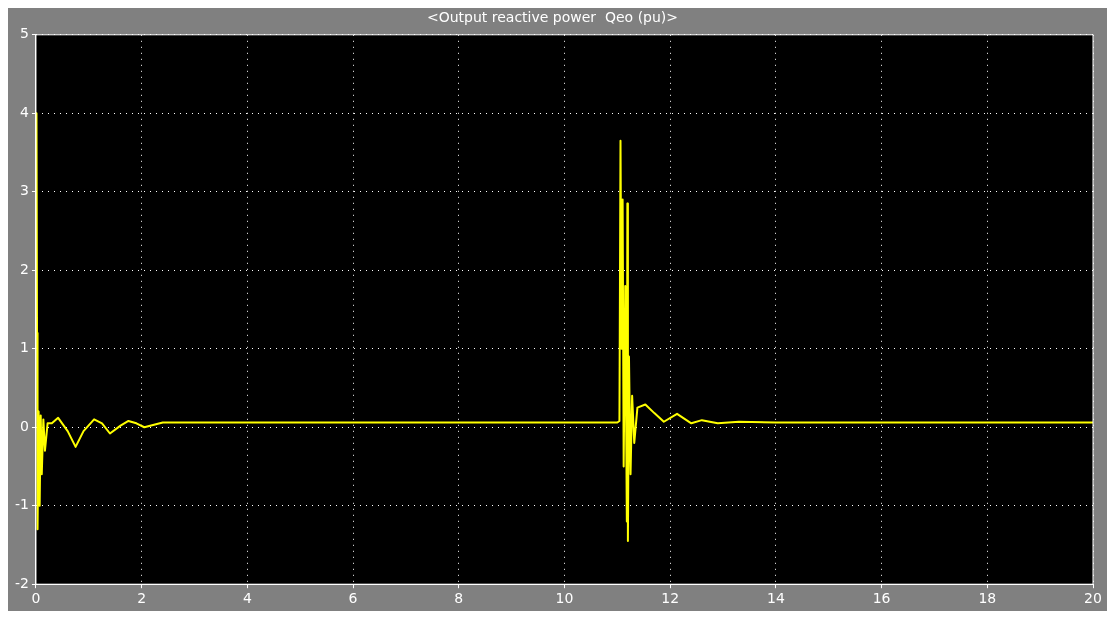  I want to click on y-tick-label: 3, so click(24, 190).